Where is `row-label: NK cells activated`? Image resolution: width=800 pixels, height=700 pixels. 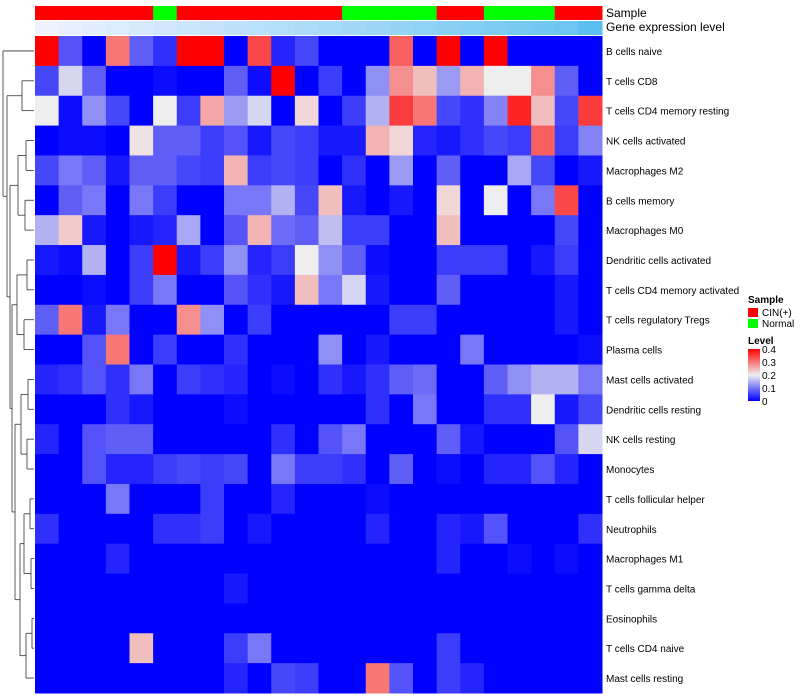
row-label: NK cells activated is located at coordinates (645, 142).